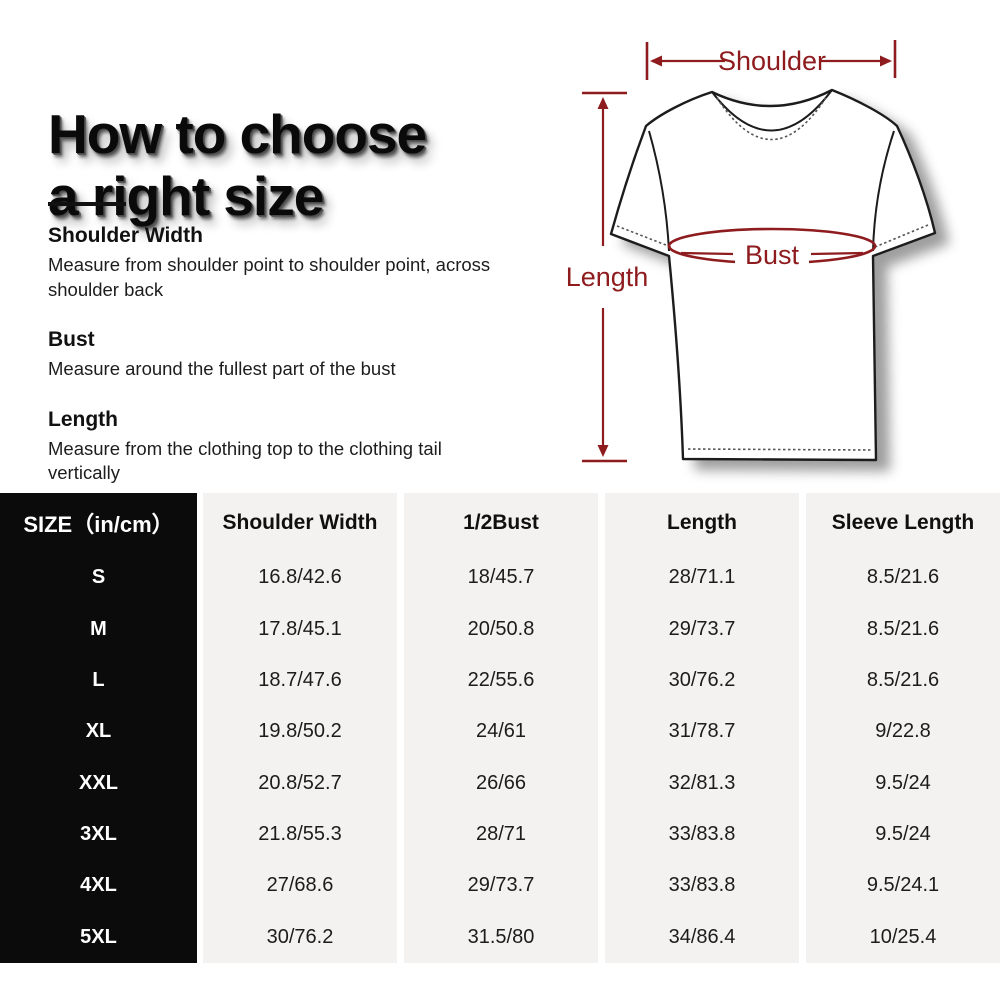 The height and width of the screenshot is (1000, 1000). I want to click on value-cell: 32/81.3, so click(702, 782).